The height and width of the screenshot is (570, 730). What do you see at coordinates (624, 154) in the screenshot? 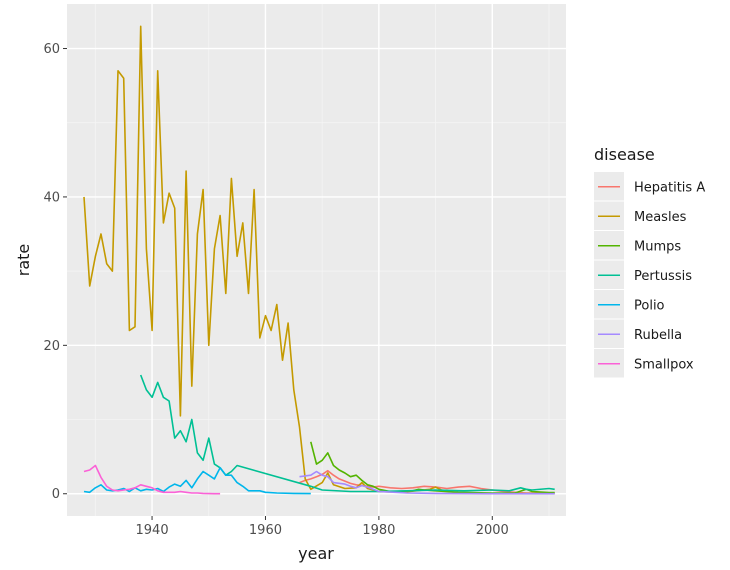
I see `legend-title: disease` at bounding box center [624, 154].